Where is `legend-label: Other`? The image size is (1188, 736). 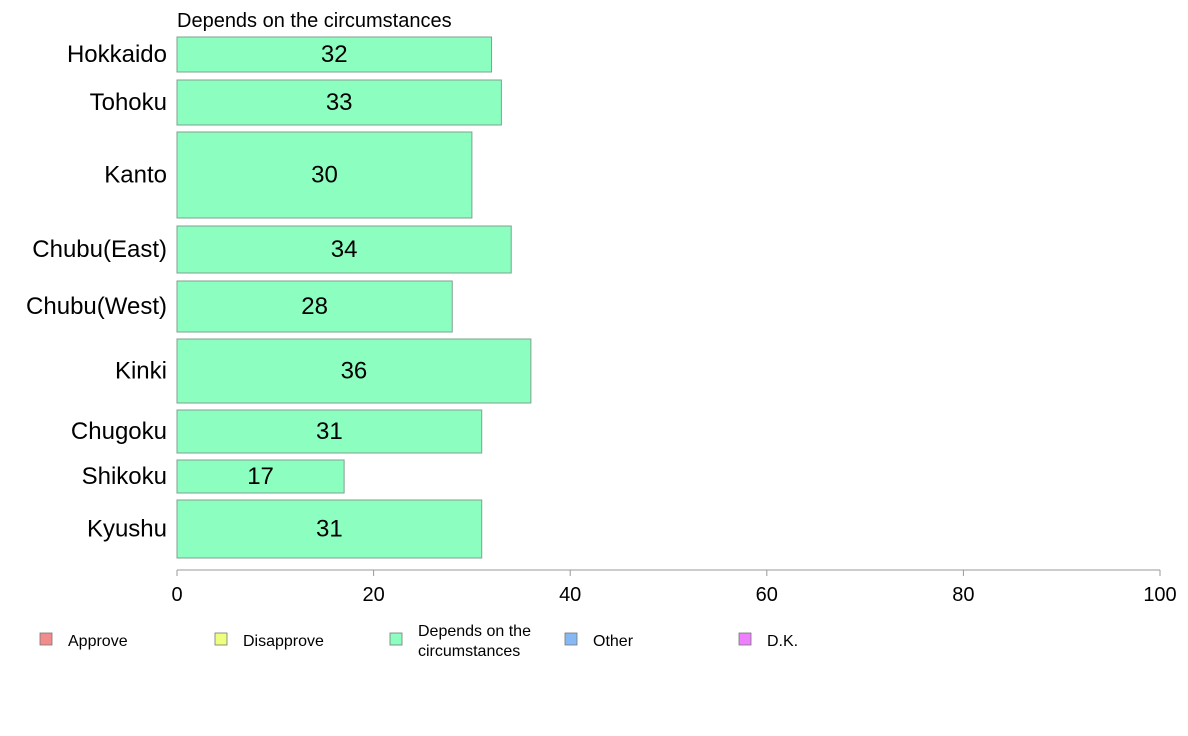
legend-label: Other is located at coordinates (613, 641).